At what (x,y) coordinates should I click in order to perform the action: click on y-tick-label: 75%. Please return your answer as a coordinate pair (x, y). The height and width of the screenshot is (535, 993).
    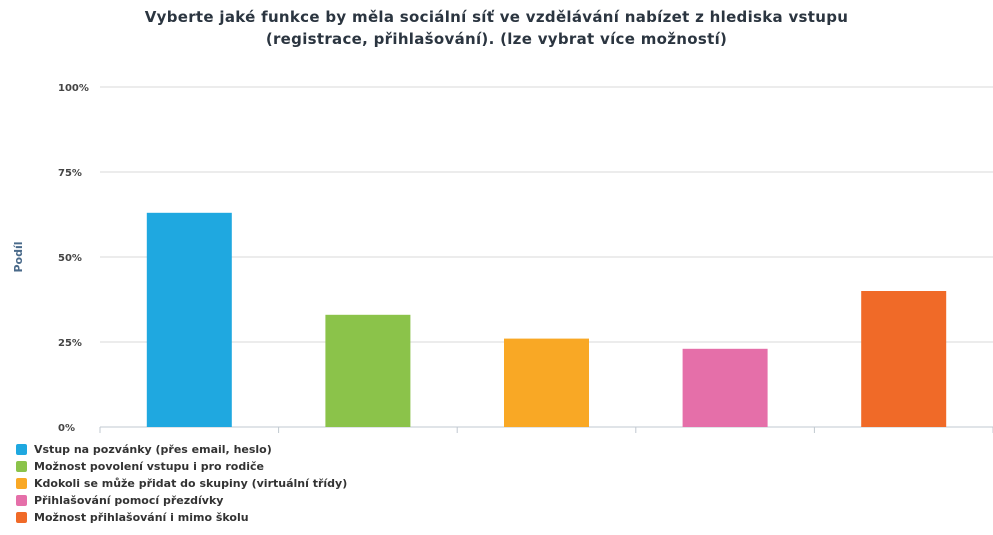
    Looking at the image, I should click on (70, 173).